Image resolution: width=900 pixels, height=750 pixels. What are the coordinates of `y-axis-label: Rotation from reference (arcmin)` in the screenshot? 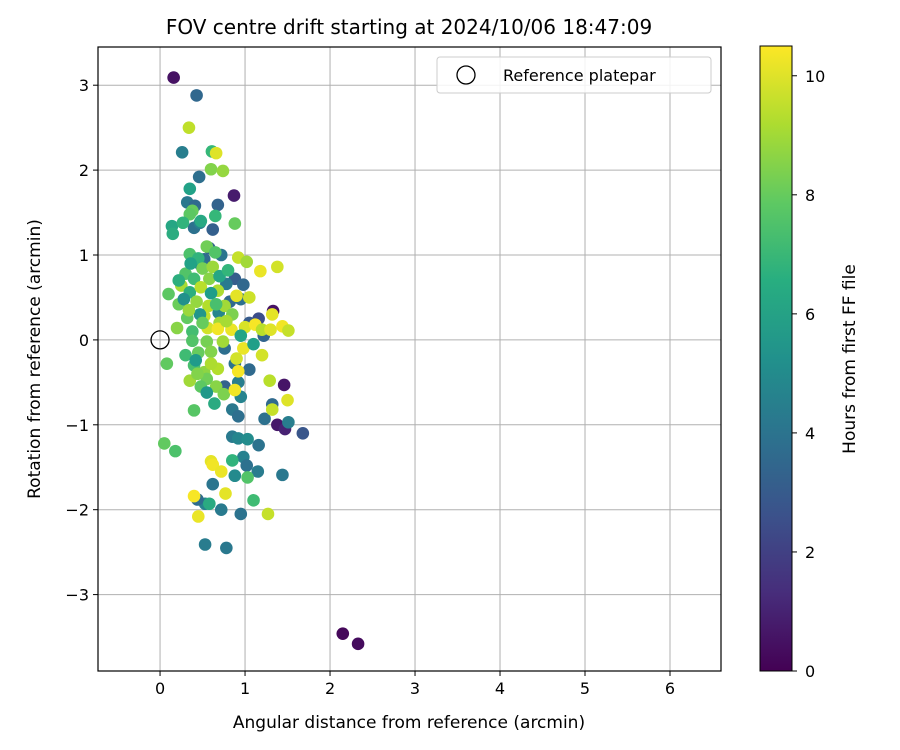 It's located at (35, 359).